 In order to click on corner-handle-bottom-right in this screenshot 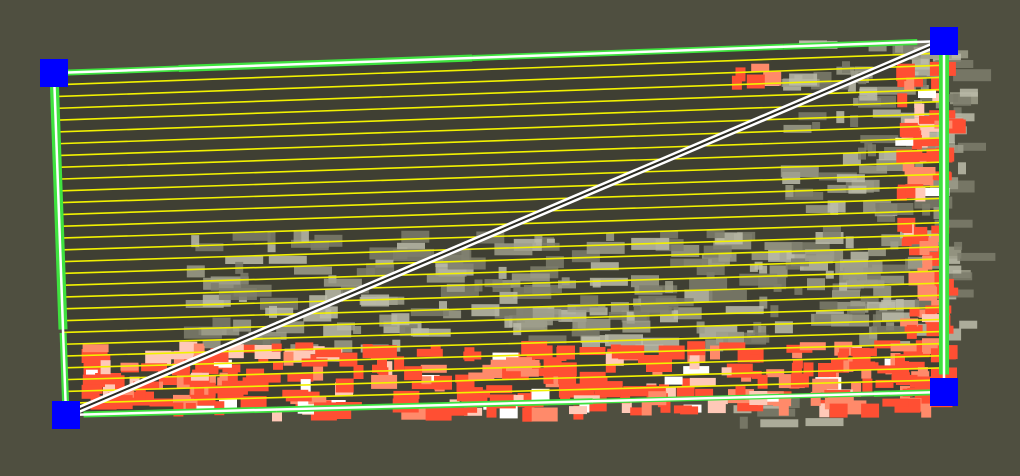, I will do `click(944, 392)`.